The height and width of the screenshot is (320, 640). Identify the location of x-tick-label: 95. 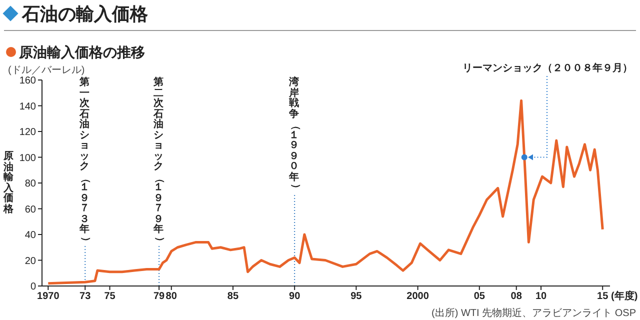
(356, 296).